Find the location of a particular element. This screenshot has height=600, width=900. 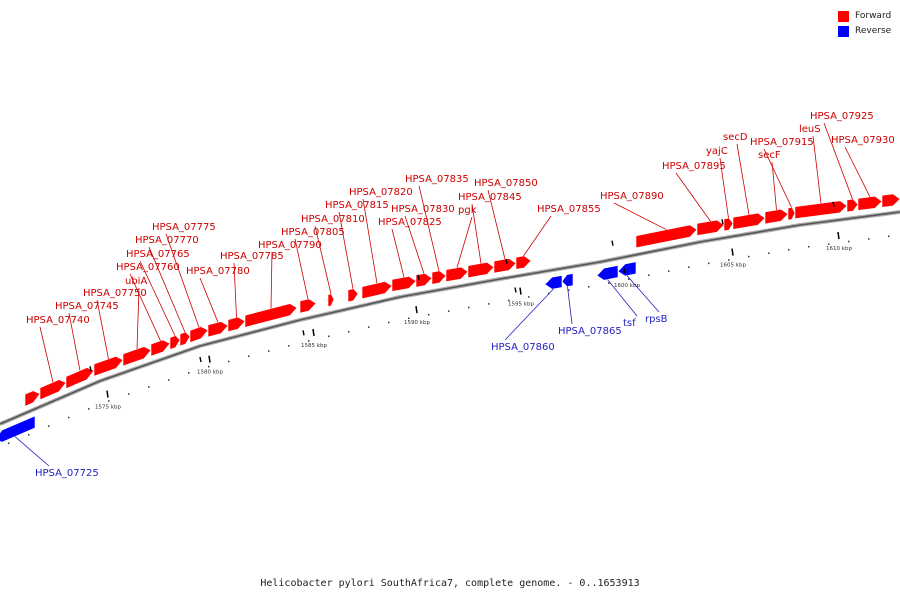

gene-label: HPSA_07785 is located at coordinates (252, 256).